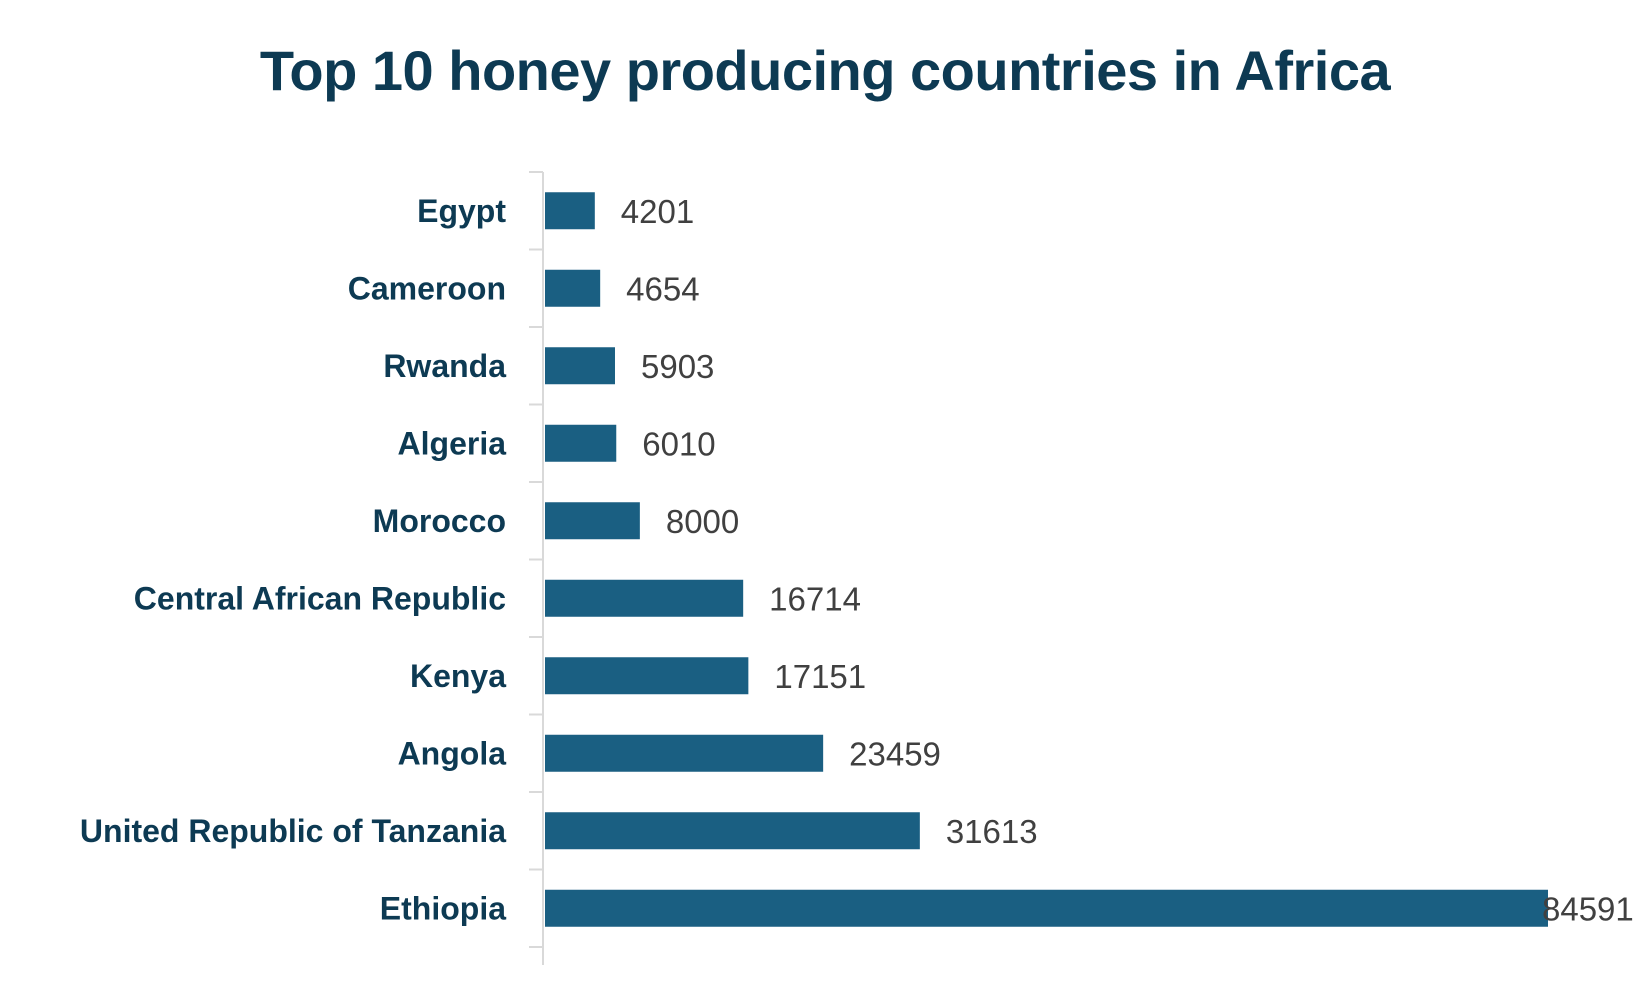 The width and height of the screenshot is (1650, 990). Describe the element at coordinates (458, 676) in the screenshot. I see `category-label: Kenya` at that location.